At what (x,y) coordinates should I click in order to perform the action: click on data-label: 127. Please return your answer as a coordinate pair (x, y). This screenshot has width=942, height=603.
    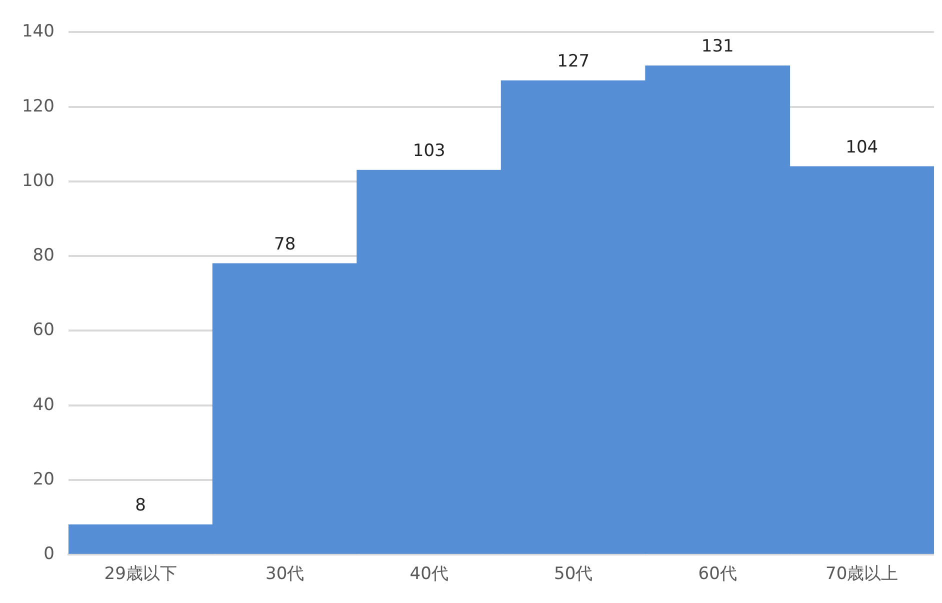
    Looking at the image, I should click on (573, 62).